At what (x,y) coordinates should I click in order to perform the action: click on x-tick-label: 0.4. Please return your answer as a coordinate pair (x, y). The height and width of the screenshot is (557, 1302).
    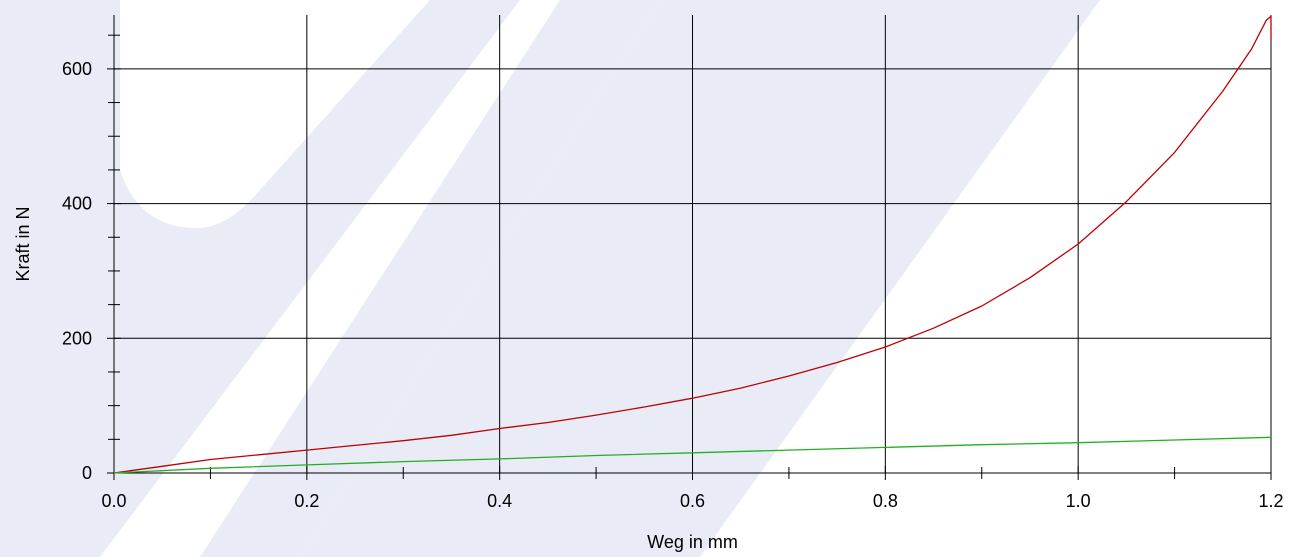
    Looking at the image, I should click on (499, 501).